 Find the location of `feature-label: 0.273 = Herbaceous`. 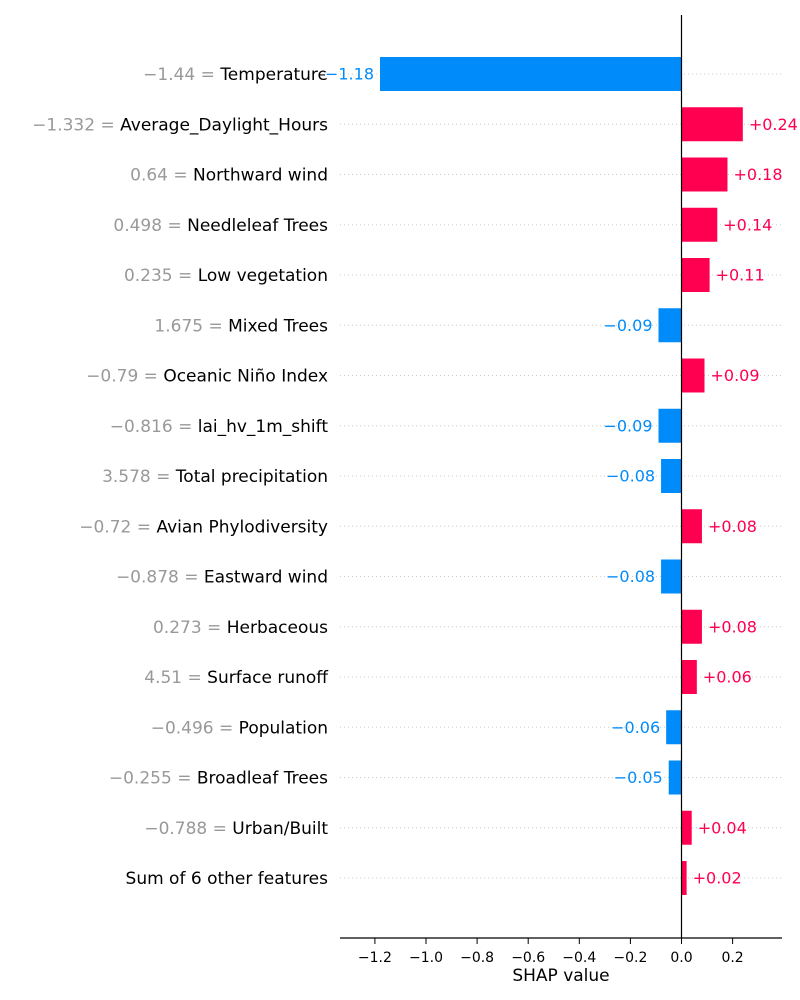

feature-label: 0.273 = Herbaceous is located at coordinates (240, 628).